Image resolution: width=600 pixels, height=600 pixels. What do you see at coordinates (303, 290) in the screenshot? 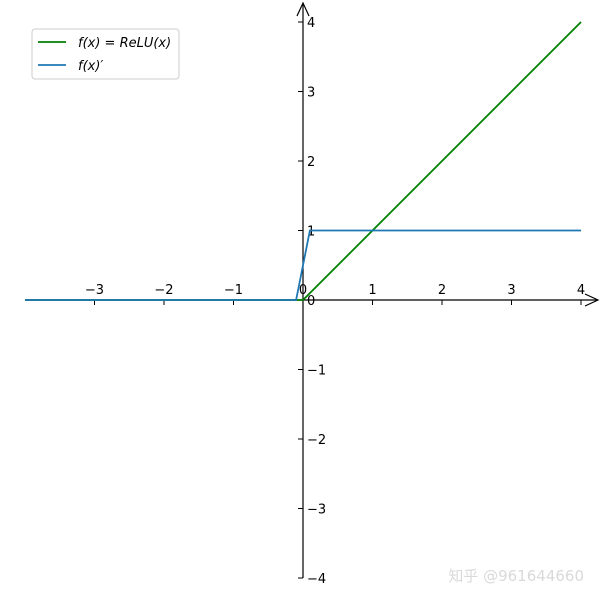
I see `x-tick-label: 0` at bounding box center [303, 290].